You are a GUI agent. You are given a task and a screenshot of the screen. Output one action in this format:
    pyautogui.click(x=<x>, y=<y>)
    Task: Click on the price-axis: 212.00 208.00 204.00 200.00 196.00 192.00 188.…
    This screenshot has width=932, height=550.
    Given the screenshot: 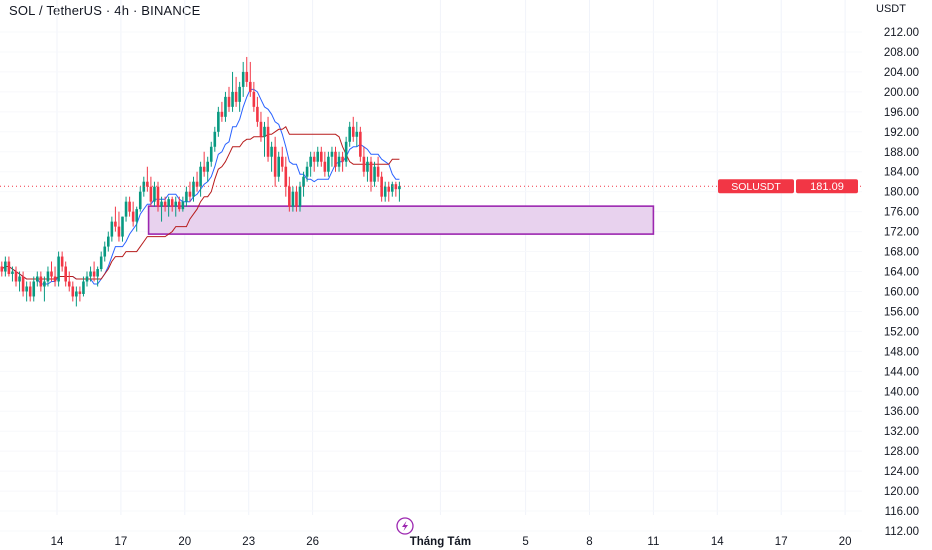 What is the action you would take?
    pyautogui.click(x=901, y=282)
    